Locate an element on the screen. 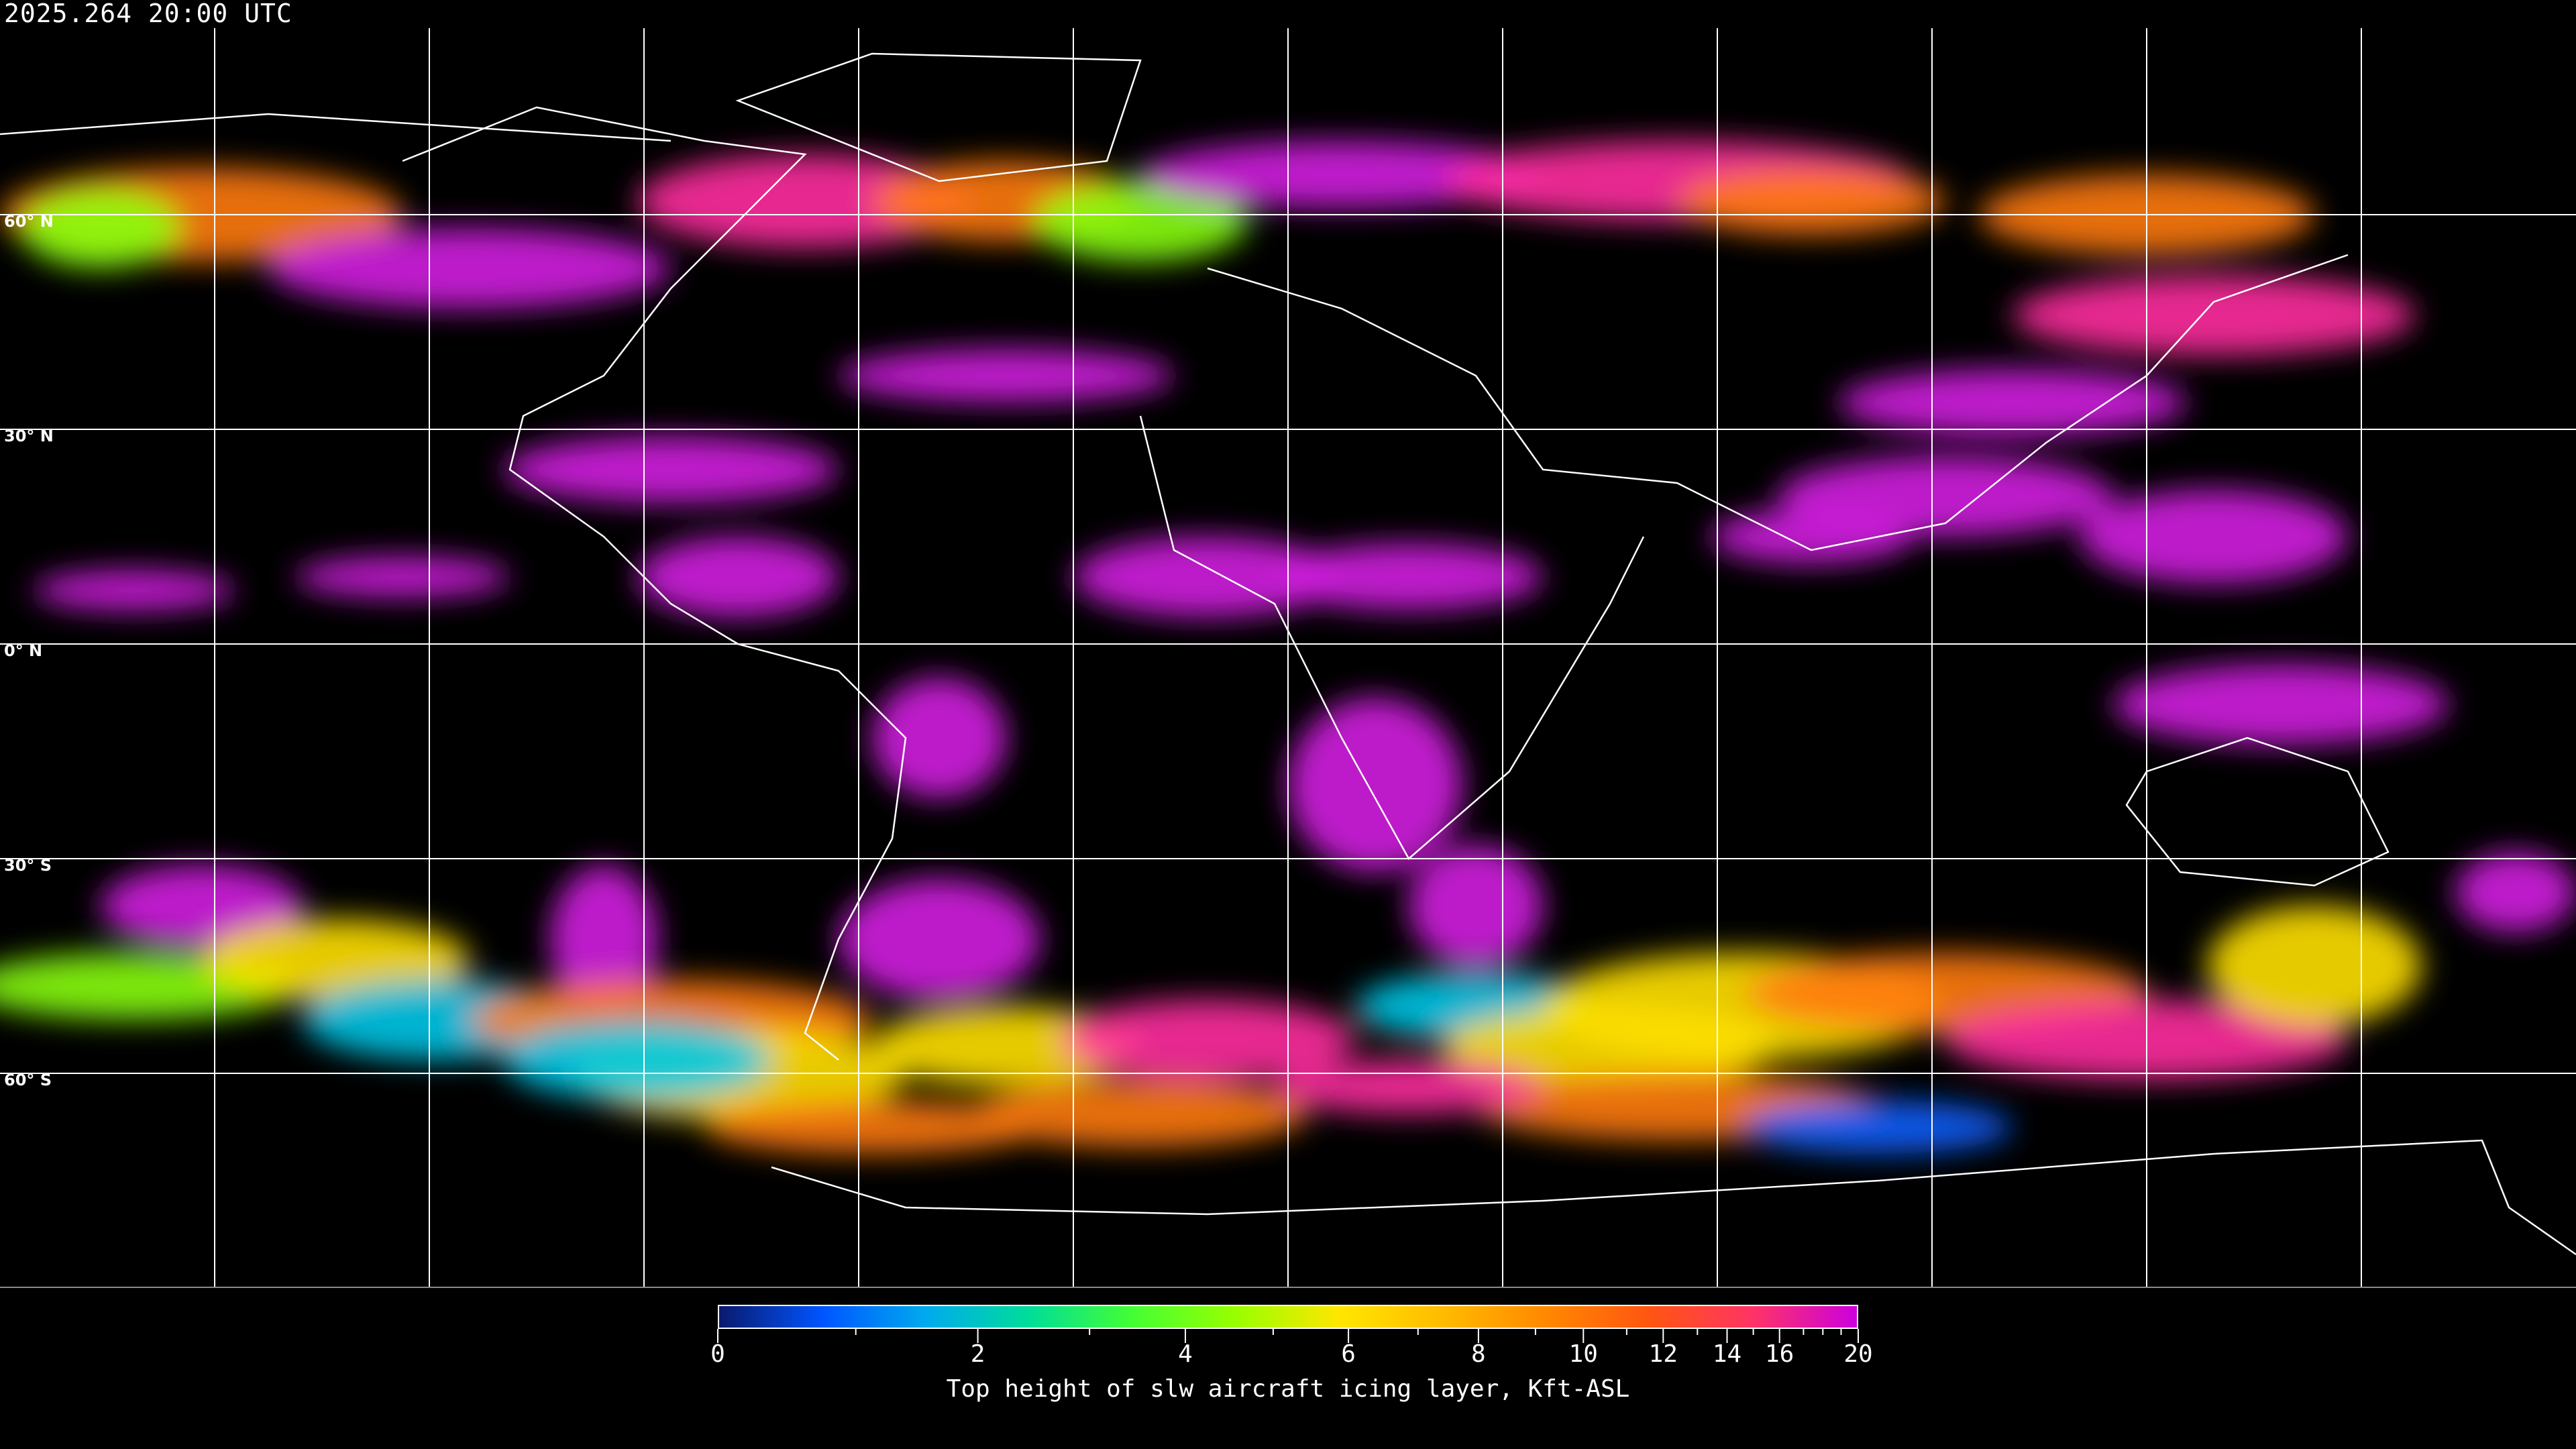 The image size is (2576, 1449). colorbar-tick-label: 20 is located at coordinates (1858, 1354).